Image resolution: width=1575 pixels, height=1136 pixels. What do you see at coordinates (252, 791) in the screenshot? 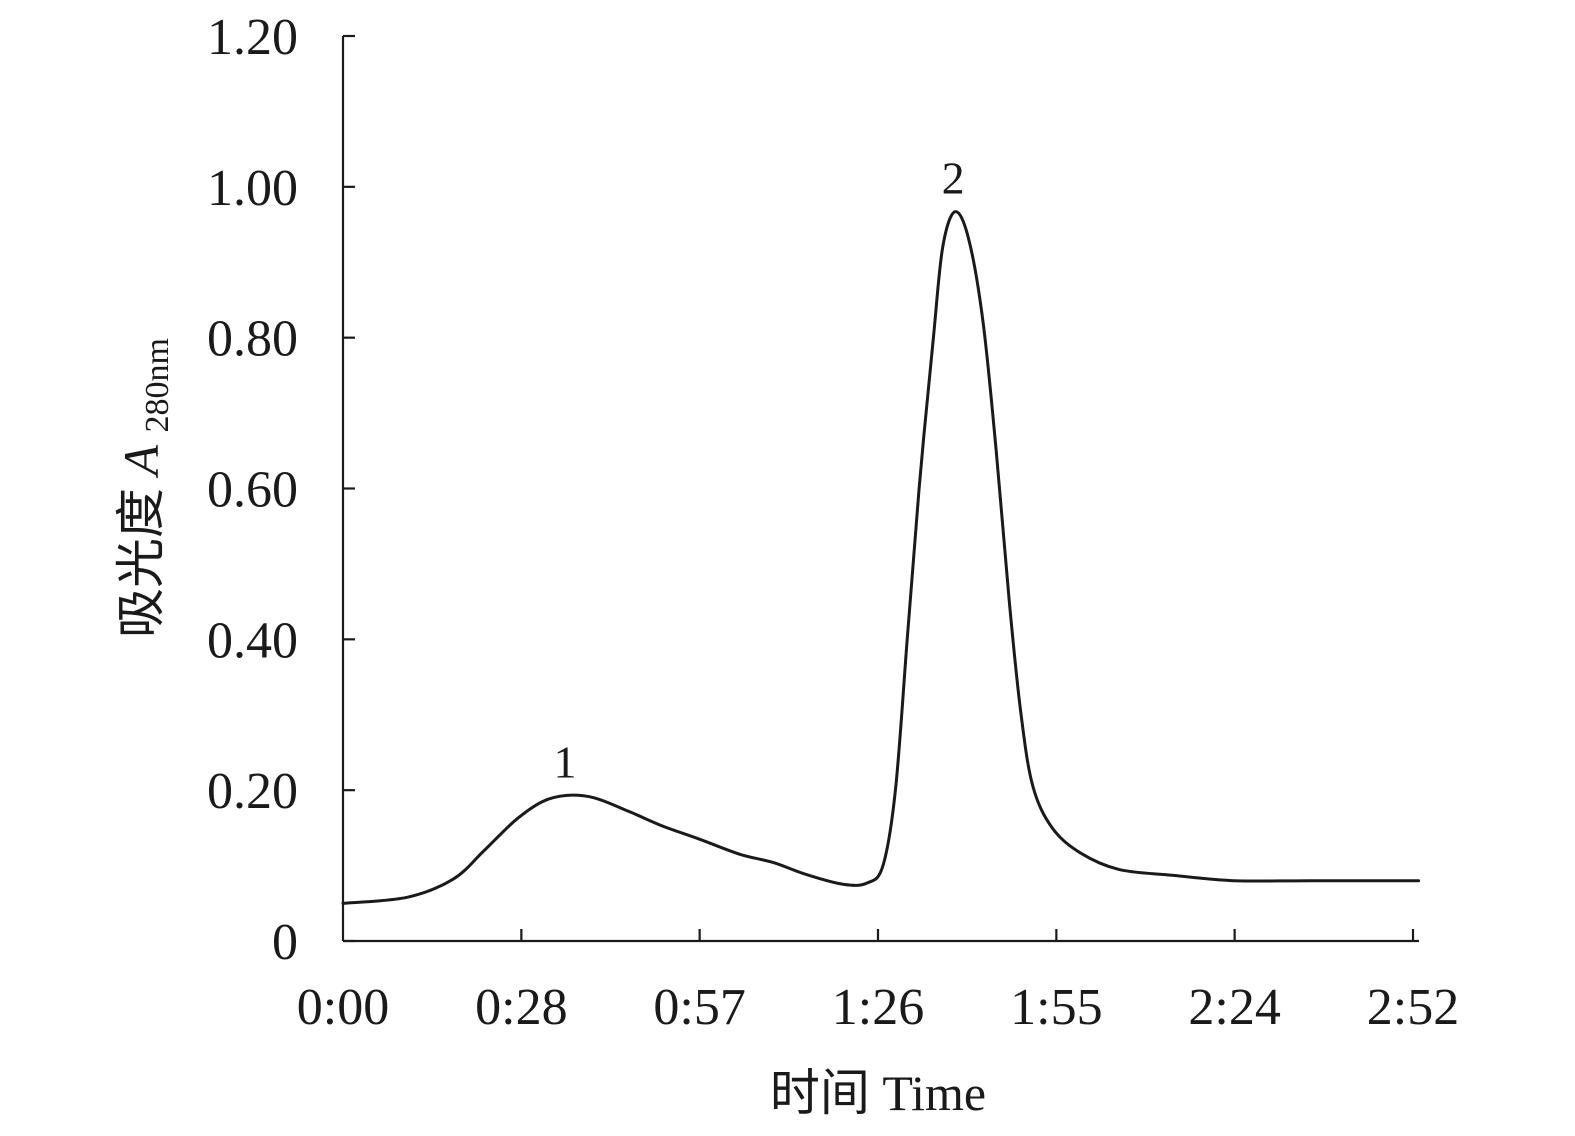
I see `y-tick-label: 0.20` at bounding box center [252, 791].